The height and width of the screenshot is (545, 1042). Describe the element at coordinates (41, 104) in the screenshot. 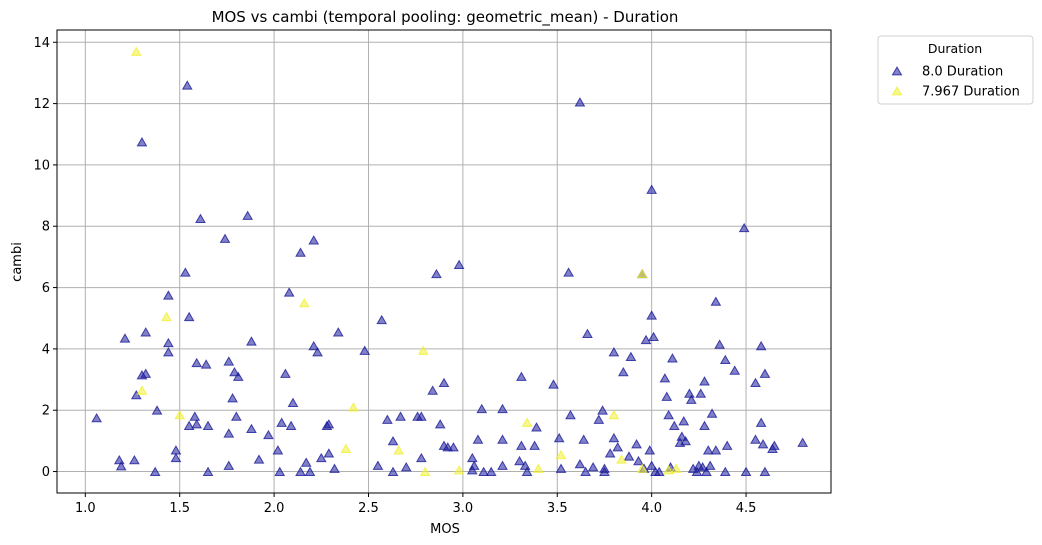

I see `y-tick-label: 12` at that location.